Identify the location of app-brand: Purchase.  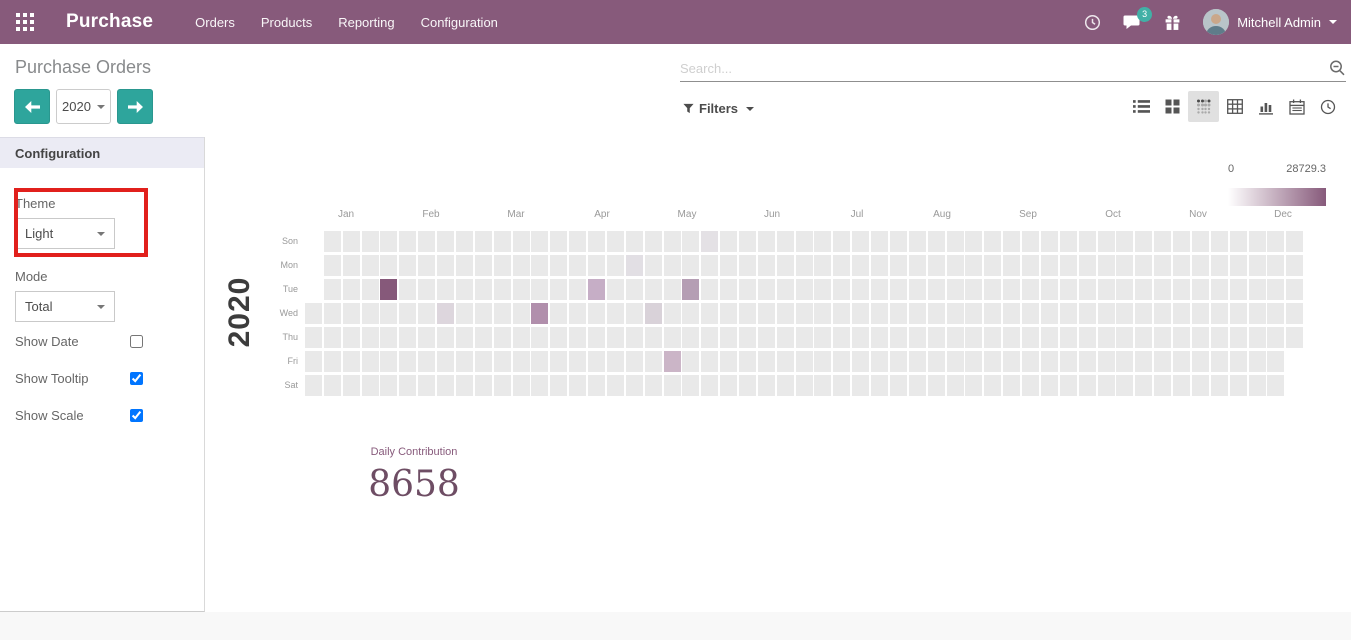
(110, 21).